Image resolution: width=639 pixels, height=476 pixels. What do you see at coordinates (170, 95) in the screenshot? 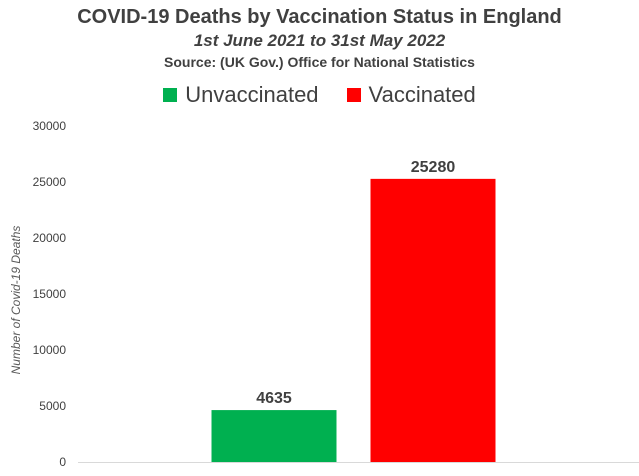
I see `legend-swatch-unvaccinated` at bounding box center [170, 95].